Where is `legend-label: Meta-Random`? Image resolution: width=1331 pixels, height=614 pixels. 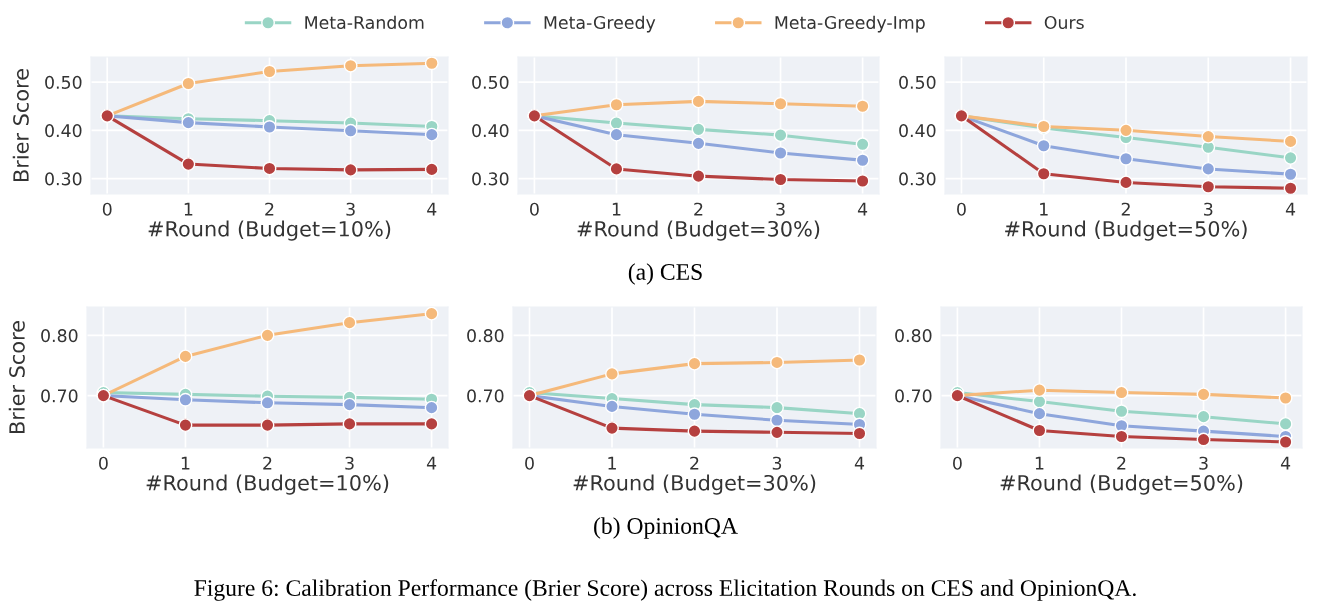
legend-label: Meta-Random is located at coordinates (364, 22).